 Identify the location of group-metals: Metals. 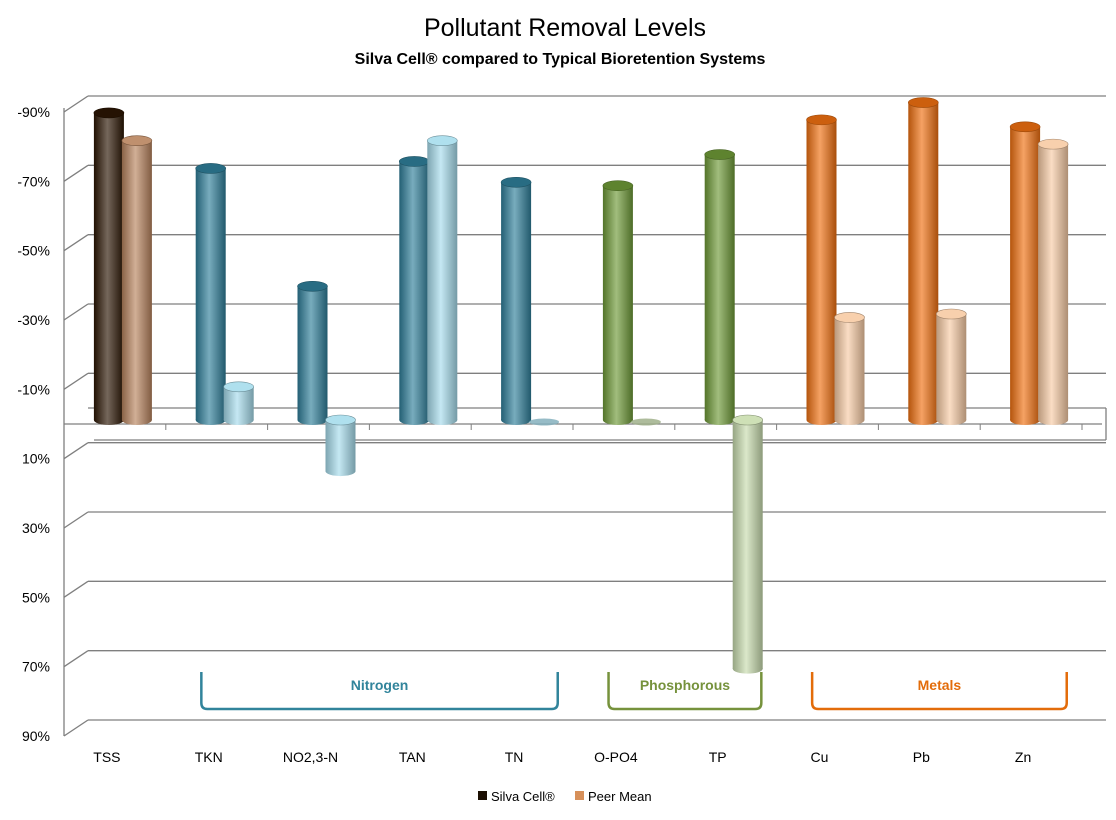
(939, 691).